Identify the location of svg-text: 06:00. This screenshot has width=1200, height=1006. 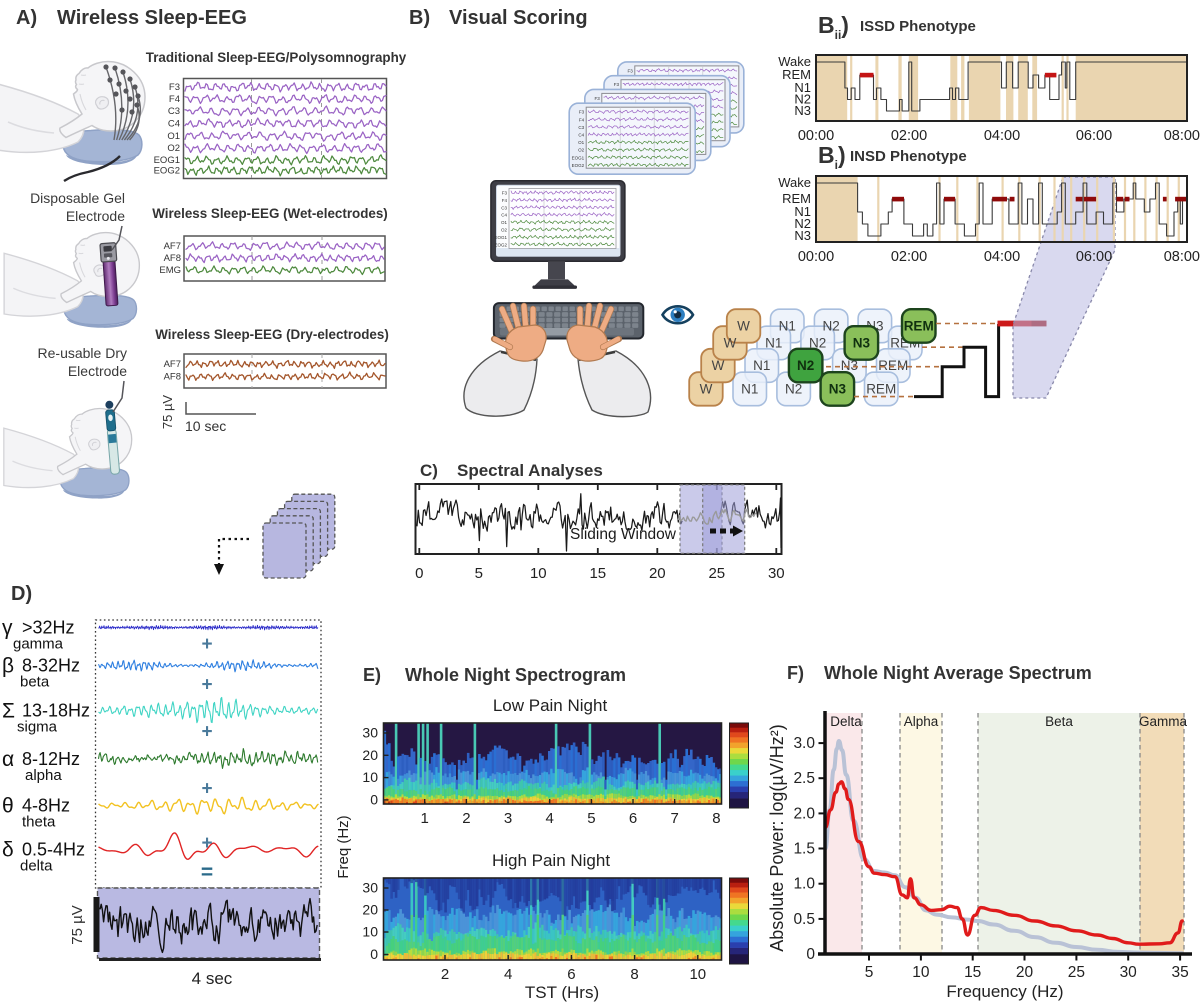
(1094, 257).